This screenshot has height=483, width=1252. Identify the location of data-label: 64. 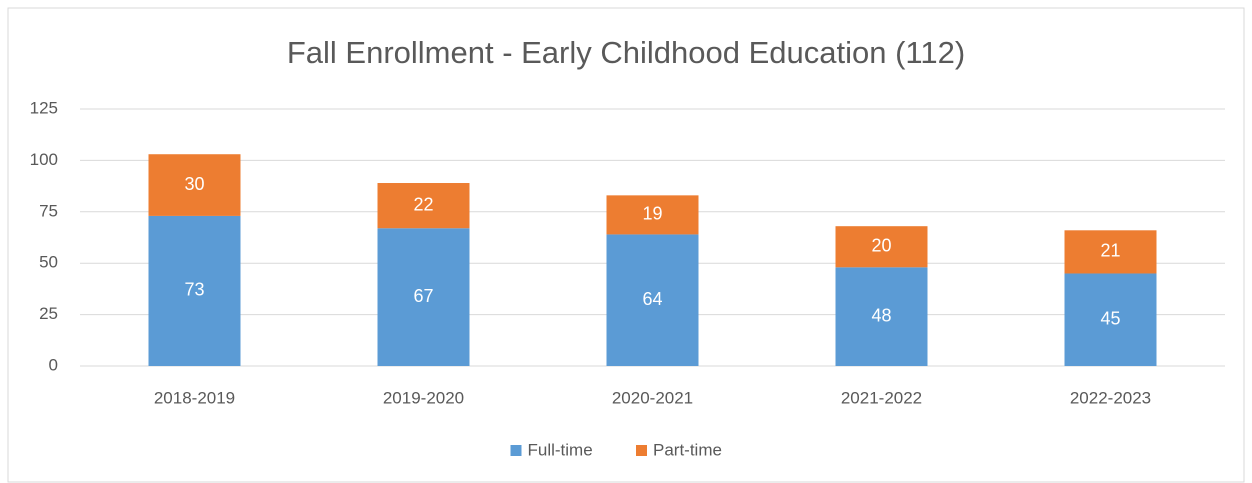
(652, 299).